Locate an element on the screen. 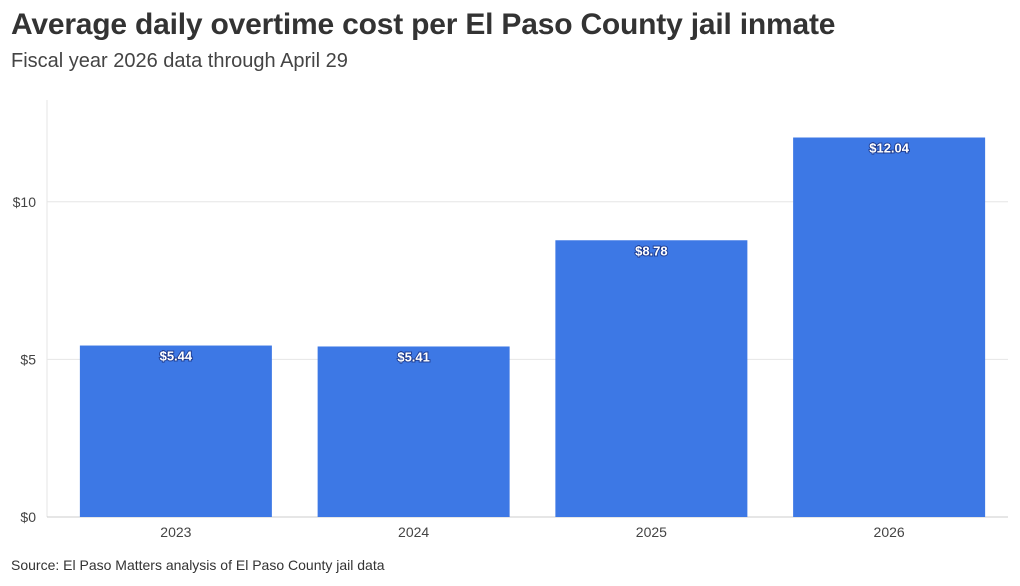 This screenshot has height=586, width=1020. y-axis: $0 $5 $10 is located at coordinates (25, 359).